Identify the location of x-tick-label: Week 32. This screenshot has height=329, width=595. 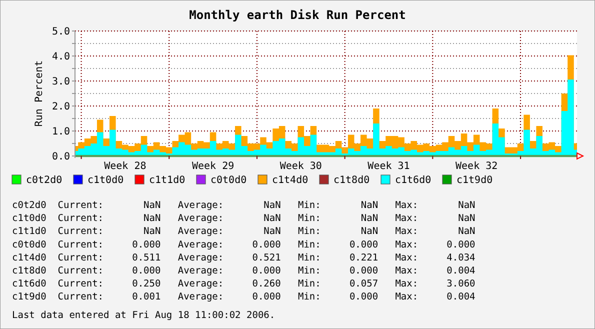
(477, 166).